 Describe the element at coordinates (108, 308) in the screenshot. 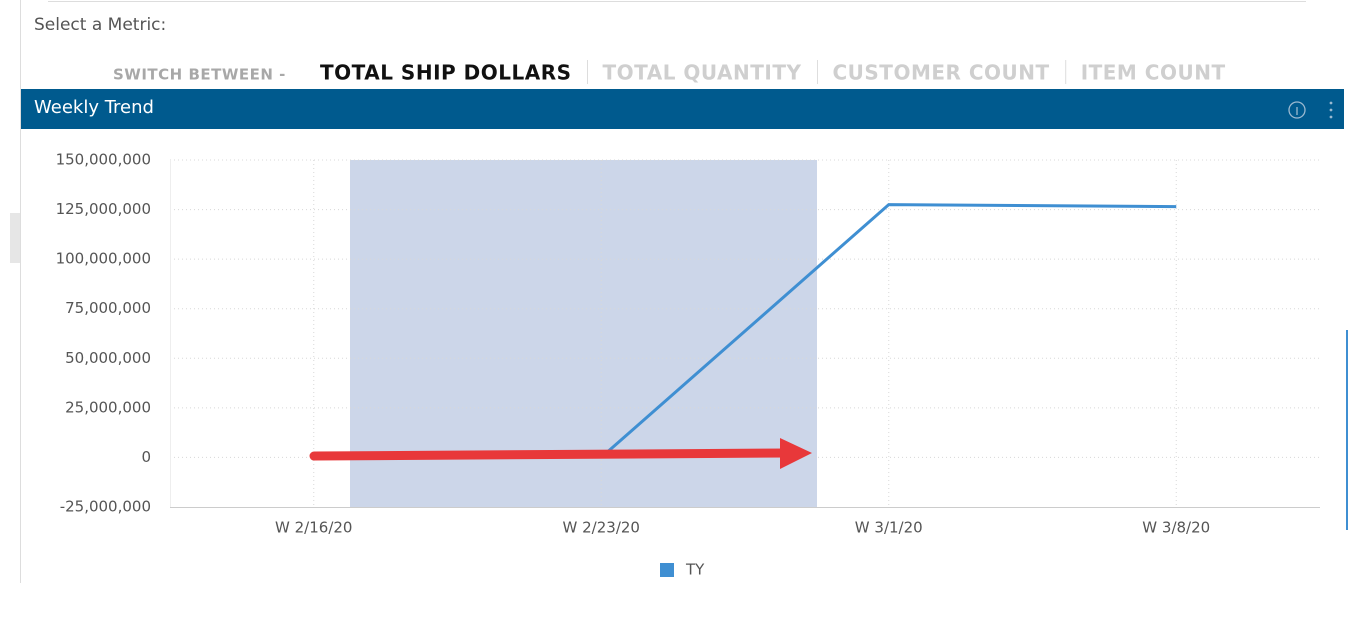

I see `y-tick-label: 75,000,000` at that location.